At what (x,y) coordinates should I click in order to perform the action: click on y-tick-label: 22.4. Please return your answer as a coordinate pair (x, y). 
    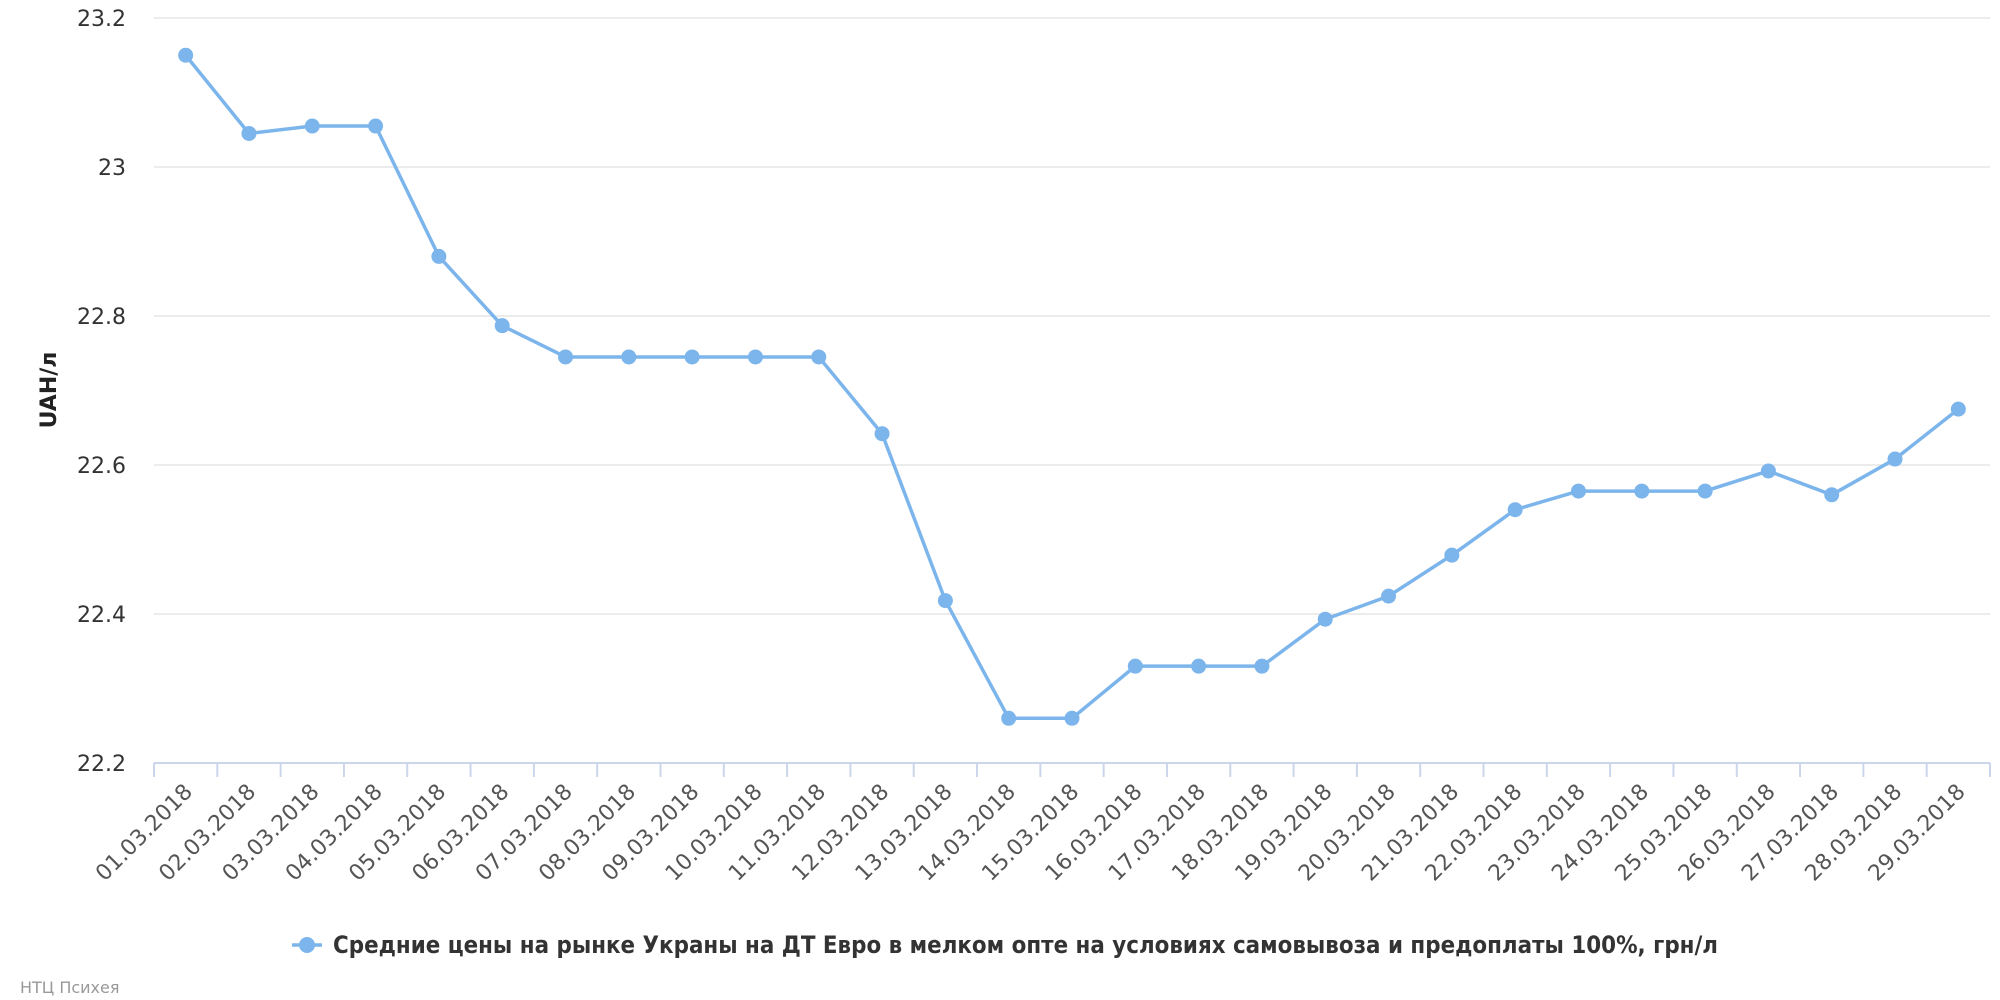
    Looking at the image, I should click on (101, 615).